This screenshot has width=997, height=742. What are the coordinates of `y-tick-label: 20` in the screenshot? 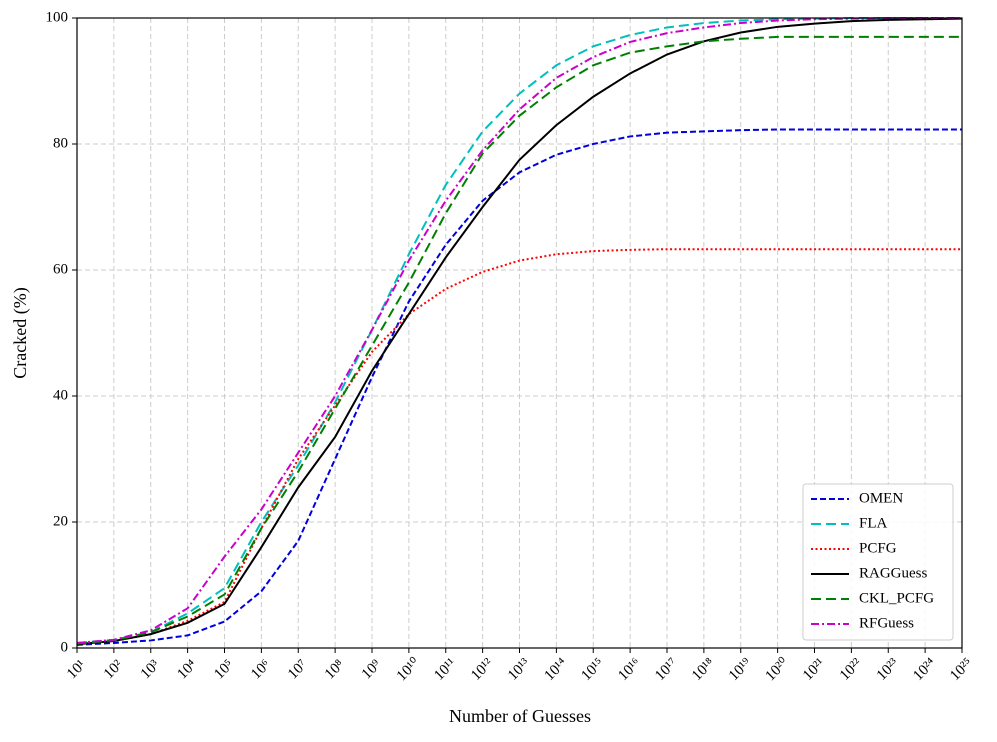 It's located at (60, 521).